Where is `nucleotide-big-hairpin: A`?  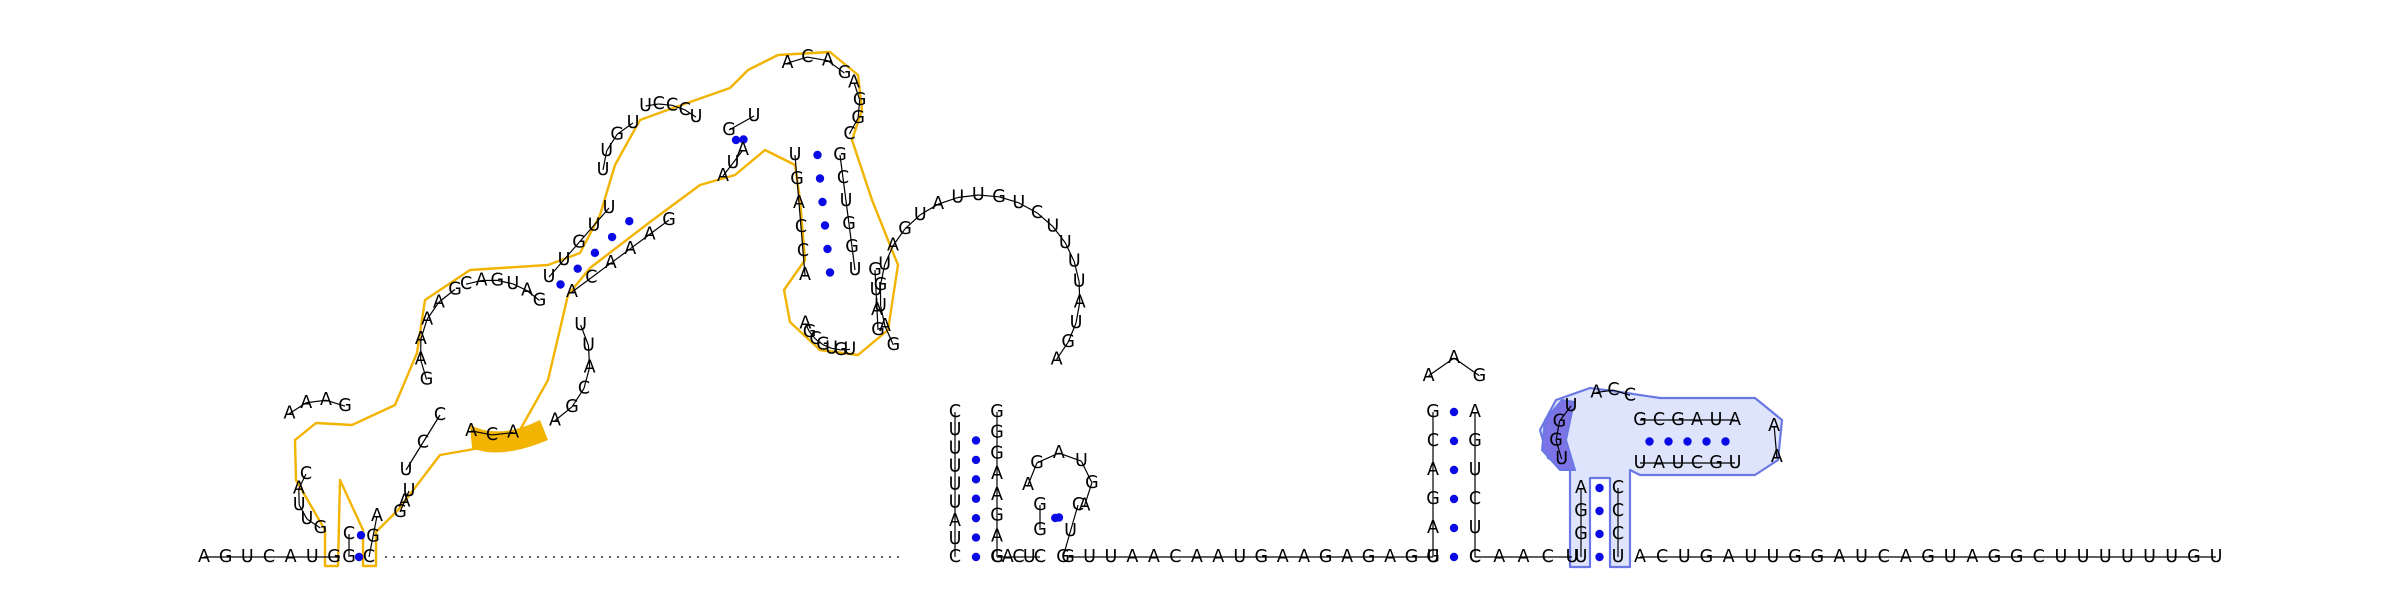 nucleotide-big-hairpin: A is located at coordinates (893, 246).